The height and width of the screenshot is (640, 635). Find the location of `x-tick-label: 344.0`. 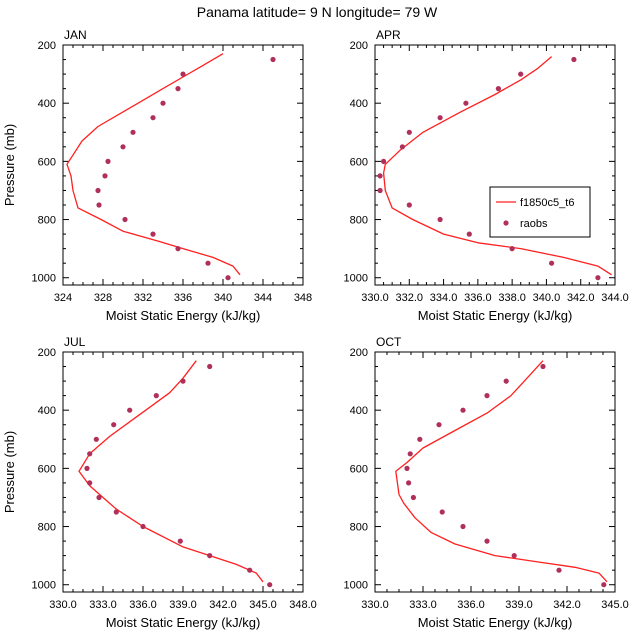

x-tick-label: 344.0 is located at coordinates (615, 298).